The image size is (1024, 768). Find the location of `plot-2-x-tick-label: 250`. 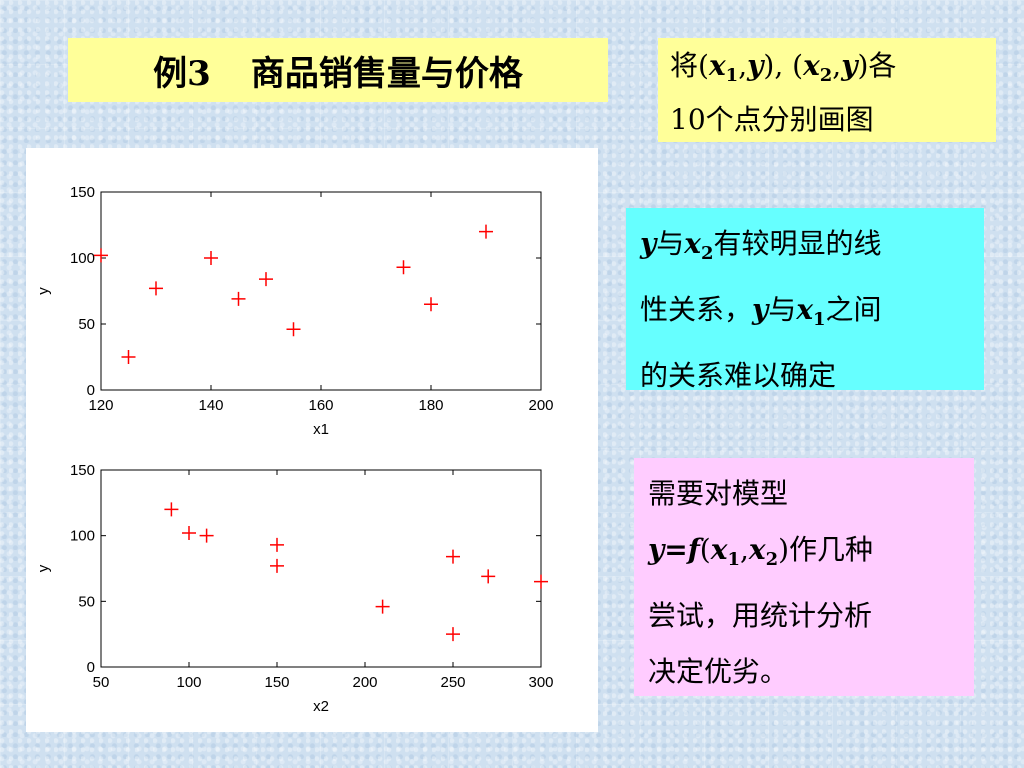

plot-2-x-tick-label: 250 is located at coordinates (452, 682).